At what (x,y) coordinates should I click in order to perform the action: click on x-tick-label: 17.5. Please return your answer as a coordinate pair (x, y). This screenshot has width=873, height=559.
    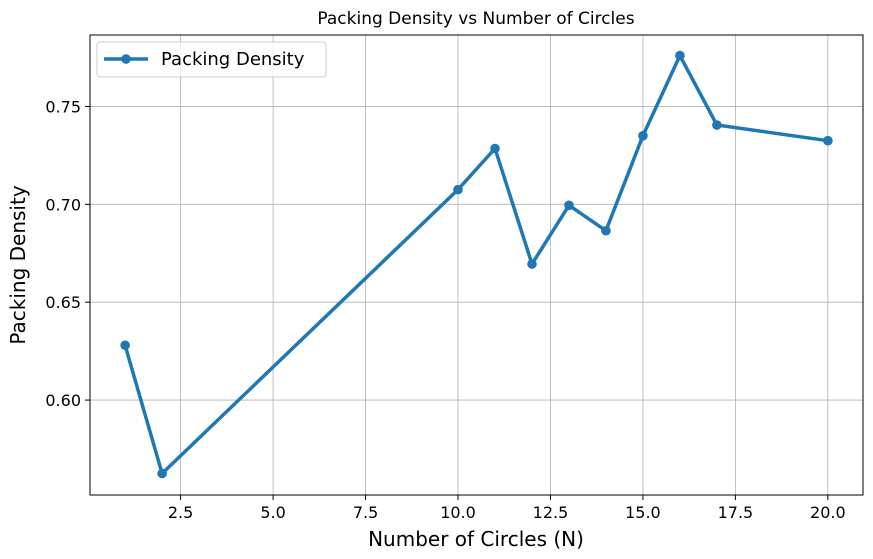
    Looking at the image, I should click on (736, 512).